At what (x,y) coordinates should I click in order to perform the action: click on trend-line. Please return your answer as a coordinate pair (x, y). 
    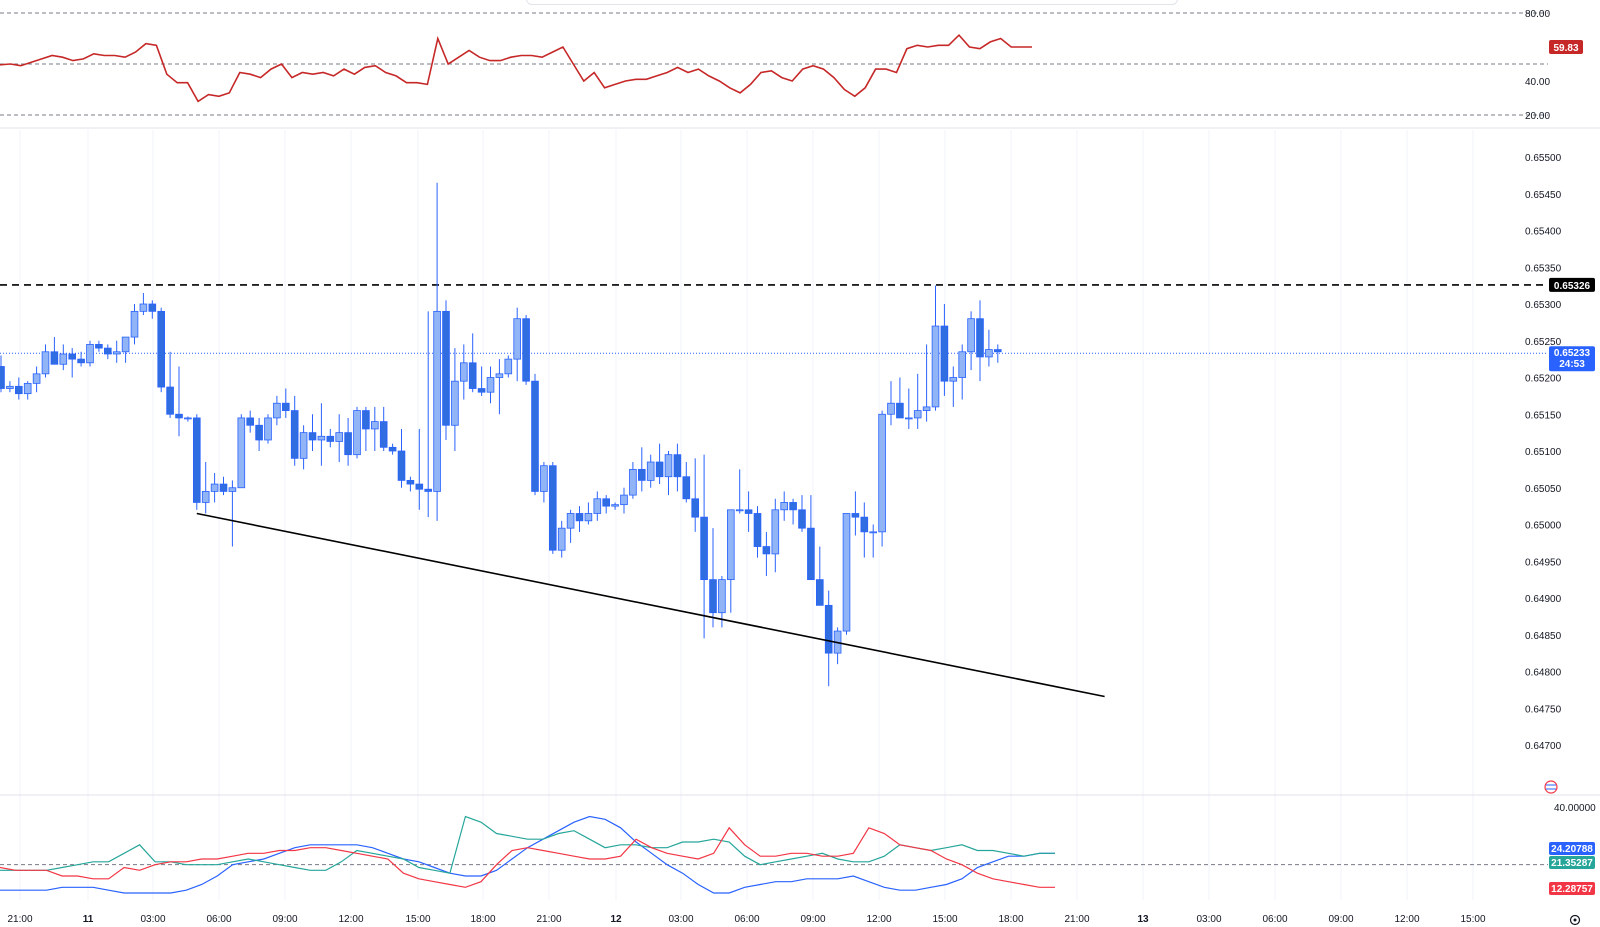
    Looking at the image, I should click on (650, 605).